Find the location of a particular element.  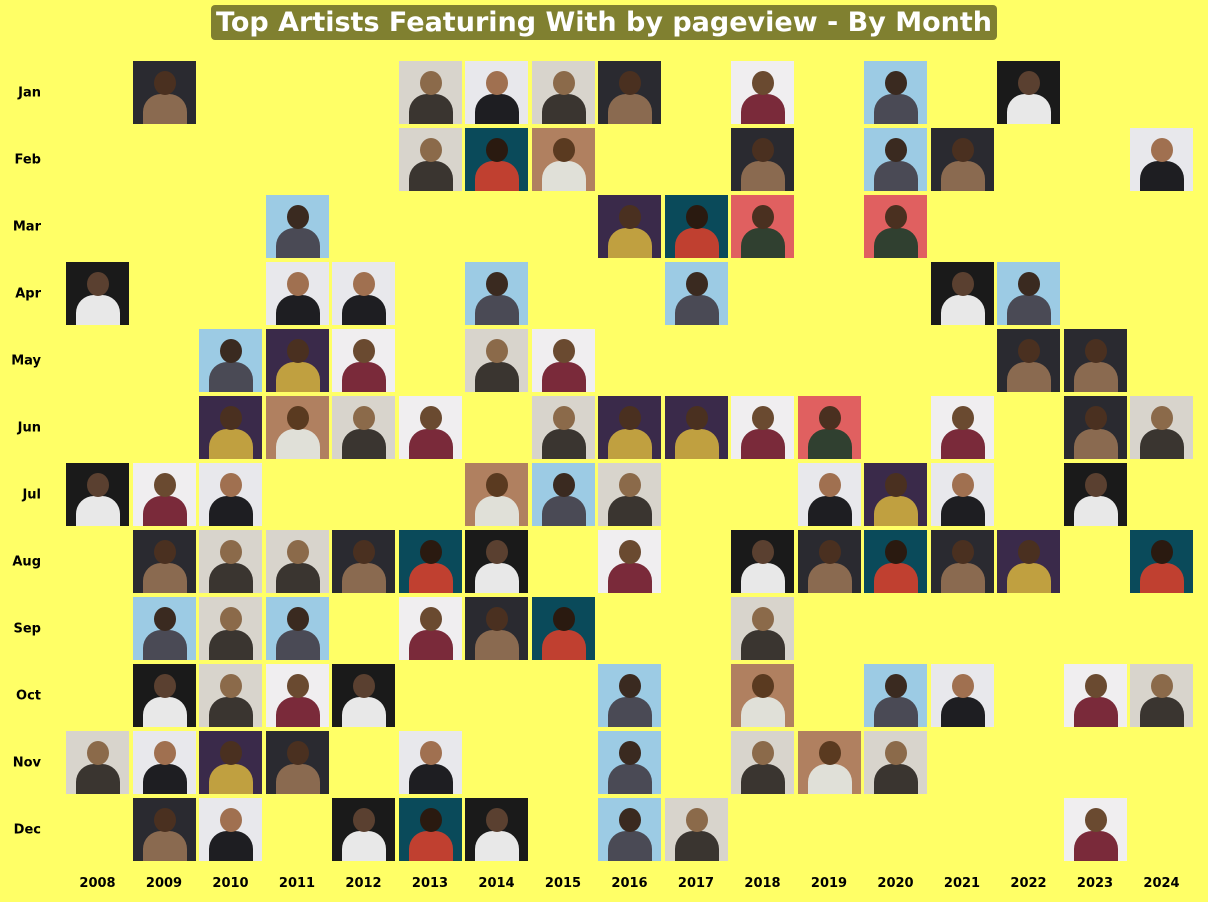

year-label: 2024 is located at coordinates (1161, 883).